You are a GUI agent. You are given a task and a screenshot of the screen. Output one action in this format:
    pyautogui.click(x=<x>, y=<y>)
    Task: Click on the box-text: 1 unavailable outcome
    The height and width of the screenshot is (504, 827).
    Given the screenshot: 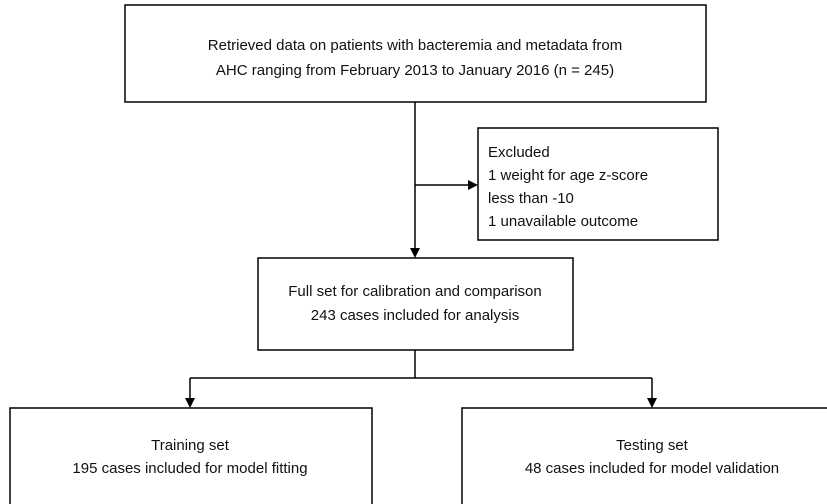 What is the action you would take?
    pyautogui.click(x=563, y=221)
    